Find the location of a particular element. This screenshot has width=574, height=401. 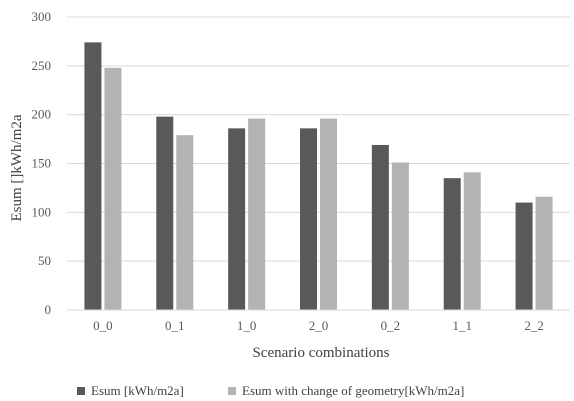

x-tick-label: 0_0 is located at coordinates (103, 325).